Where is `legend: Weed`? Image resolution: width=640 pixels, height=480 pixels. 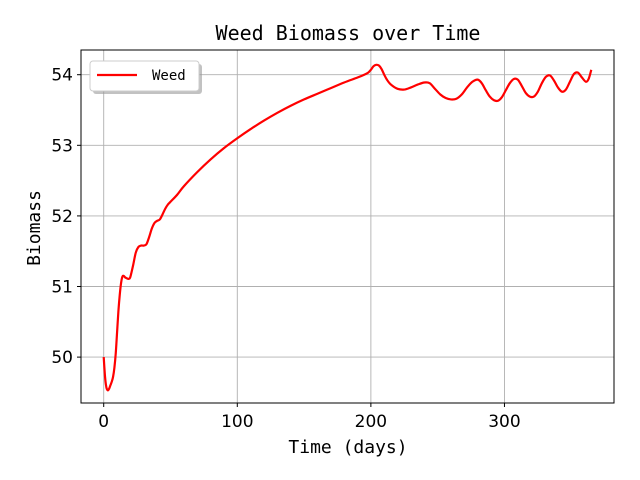
legend: Weed is located at coordinates (145, 77).